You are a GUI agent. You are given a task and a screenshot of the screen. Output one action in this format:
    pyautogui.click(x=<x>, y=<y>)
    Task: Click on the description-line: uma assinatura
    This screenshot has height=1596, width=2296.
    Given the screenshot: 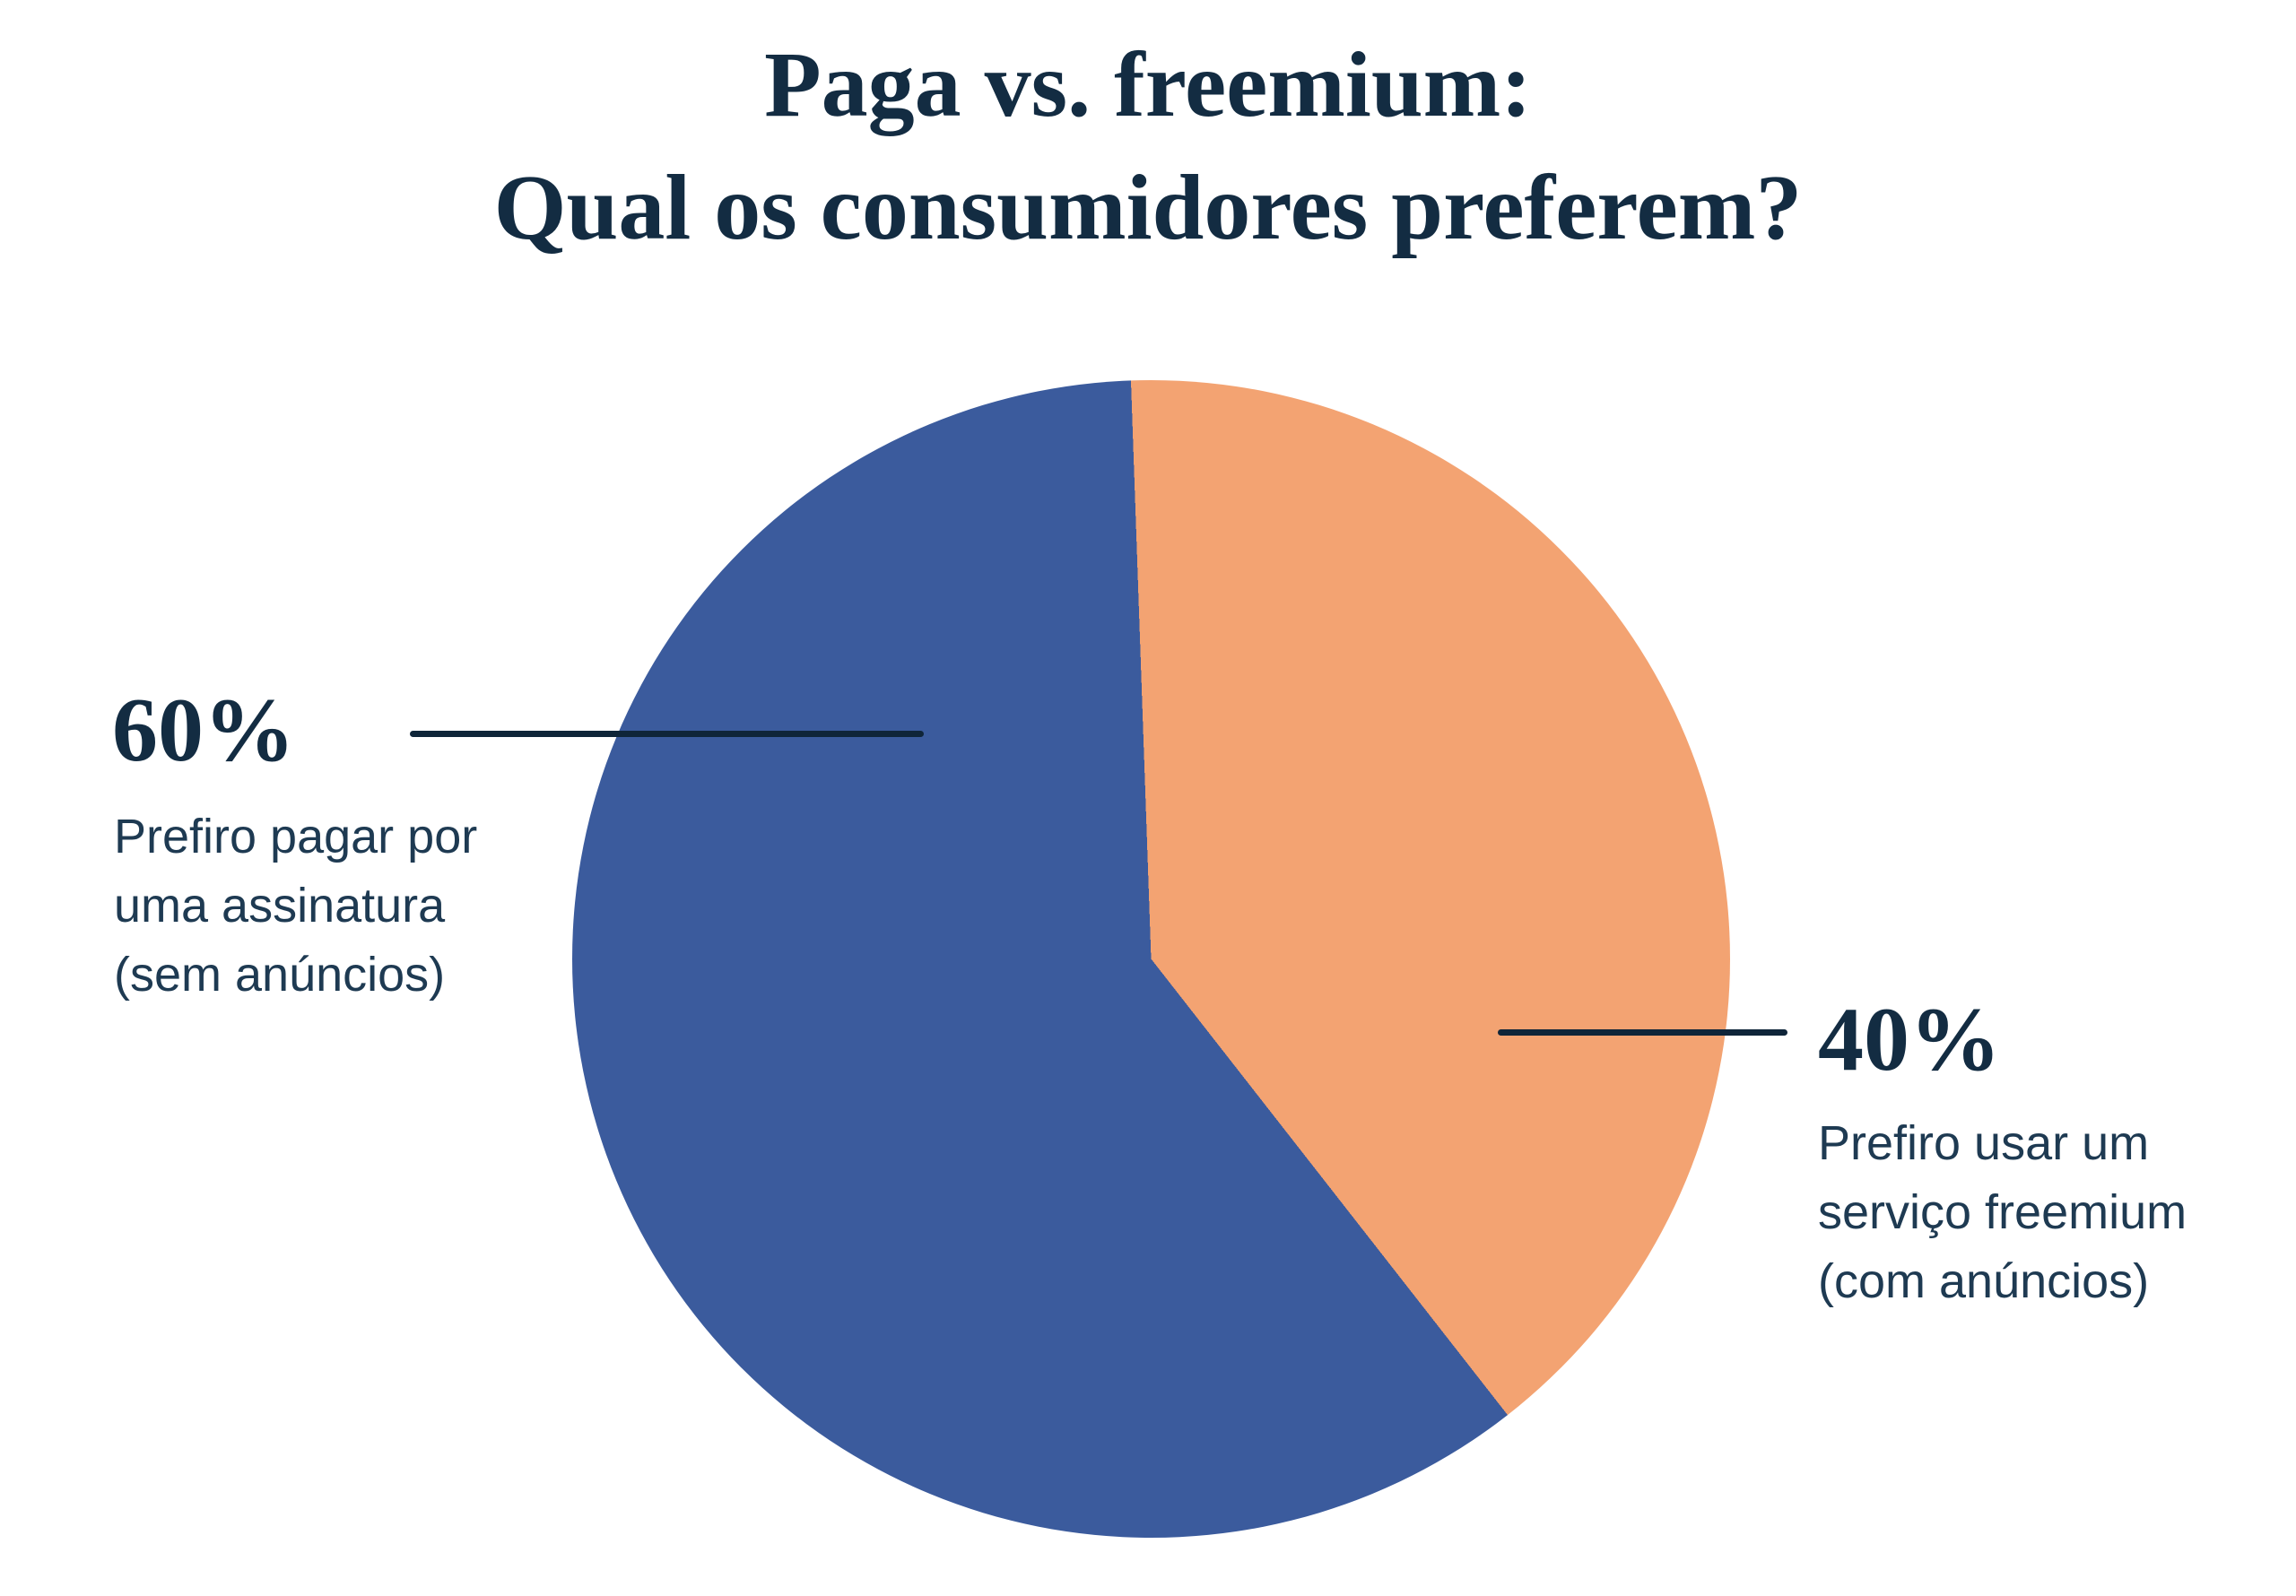 What is the action you would take?
    pyautogui.click(x=280, y=905)
    